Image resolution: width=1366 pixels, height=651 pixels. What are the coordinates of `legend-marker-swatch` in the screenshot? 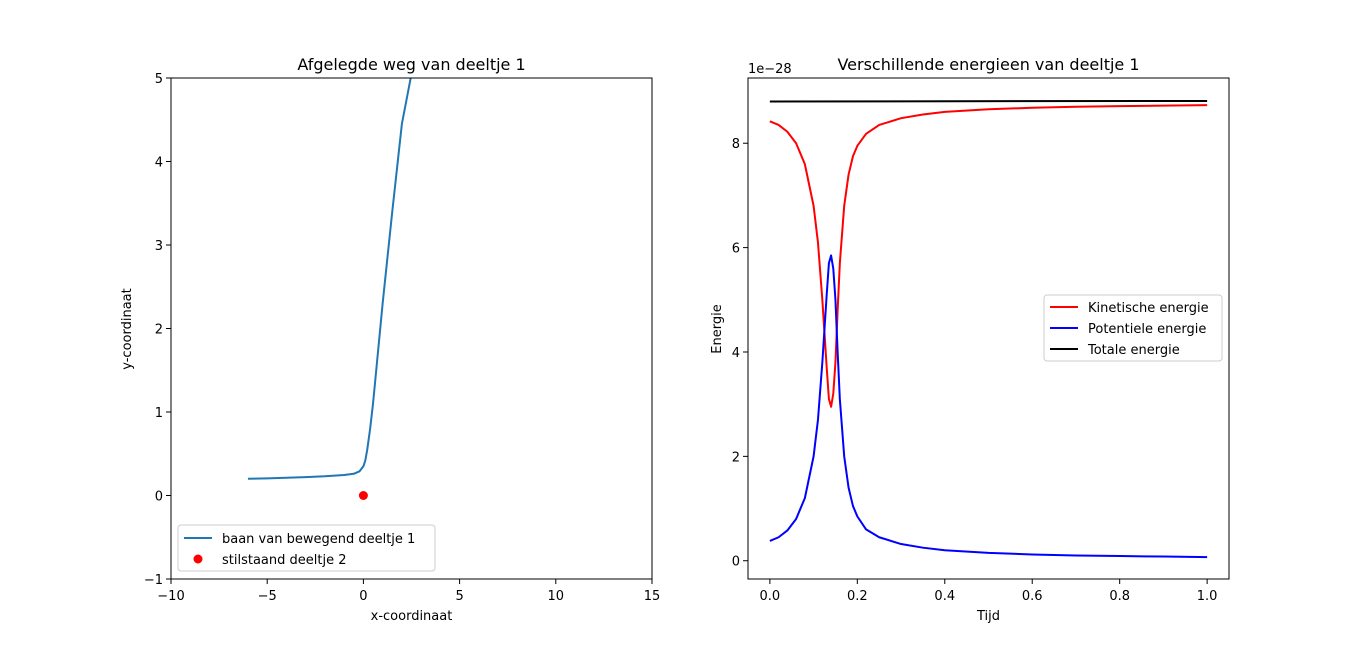 It's located at (198, 559).